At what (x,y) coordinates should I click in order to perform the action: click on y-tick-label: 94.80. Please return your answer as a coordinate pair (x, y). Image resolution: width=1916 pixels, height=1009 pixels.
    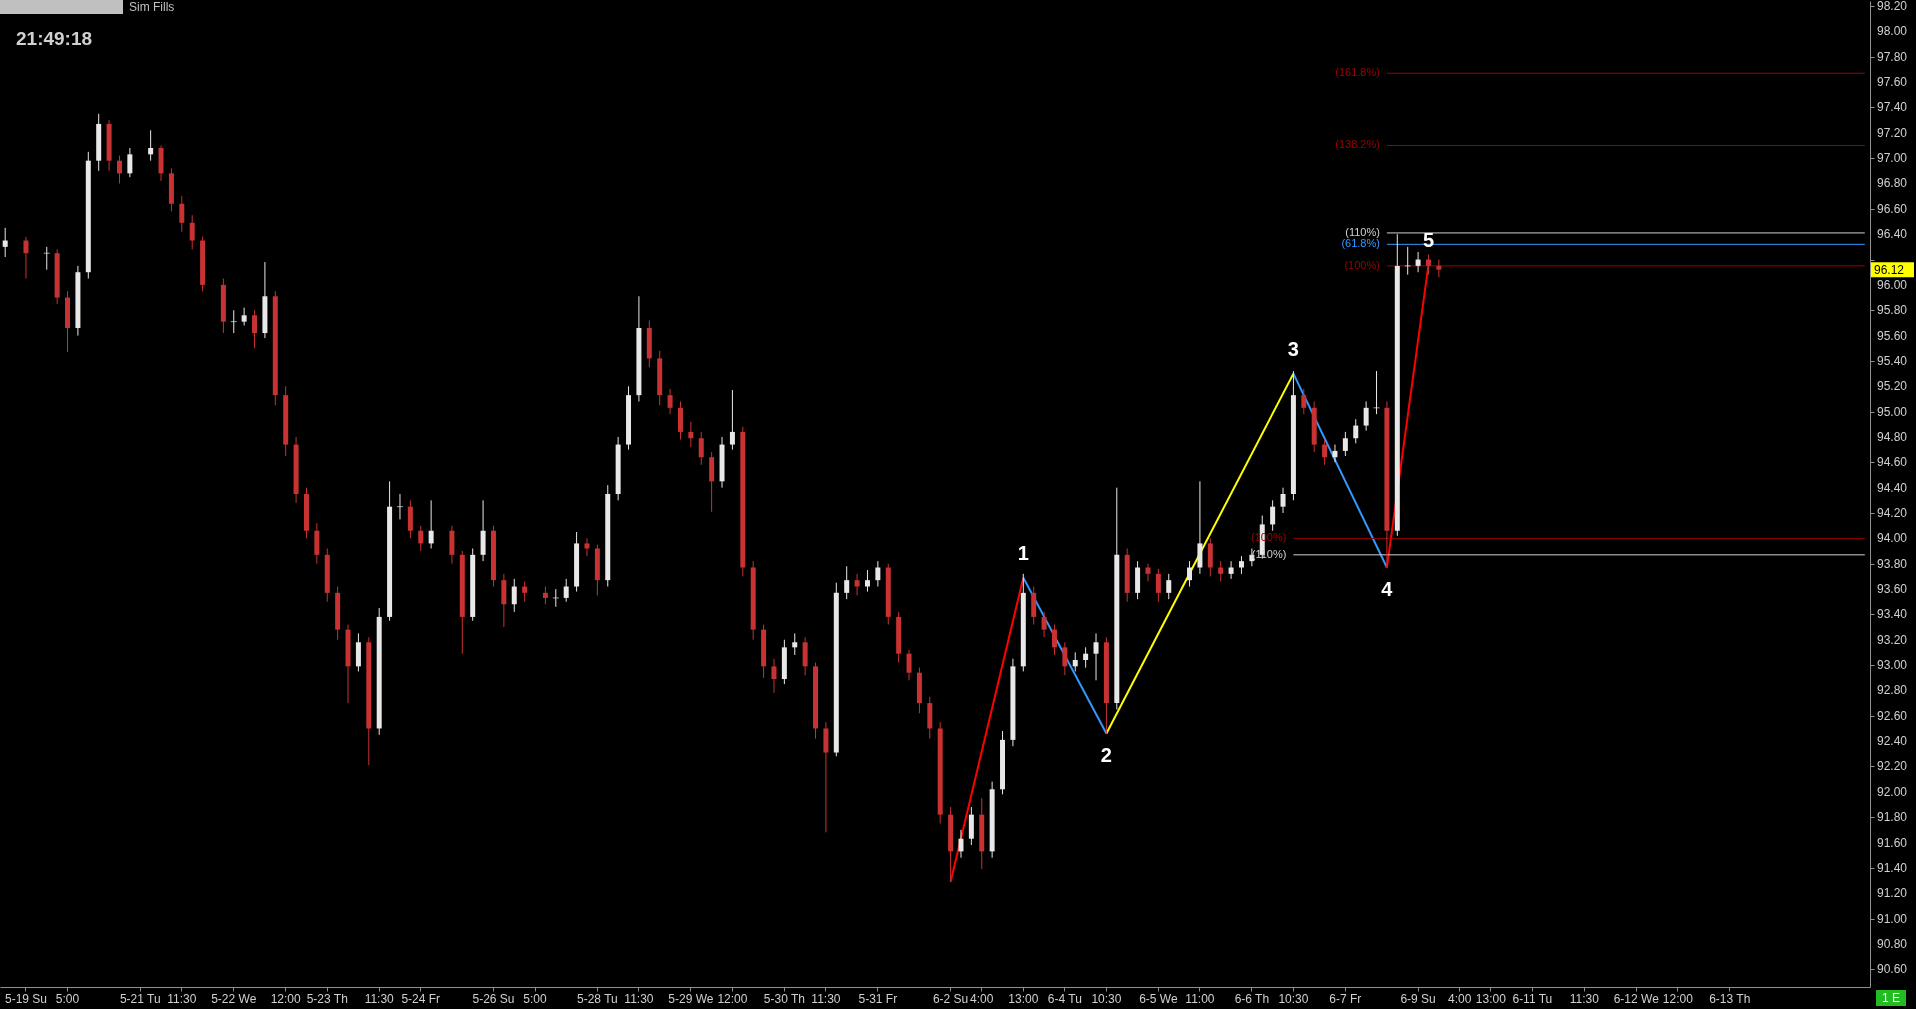
    Looking at the image, I should click on (1892, 436).